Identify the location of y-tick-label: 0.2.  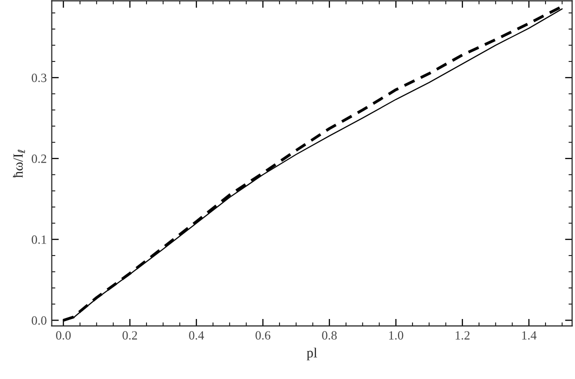
(39, 159).